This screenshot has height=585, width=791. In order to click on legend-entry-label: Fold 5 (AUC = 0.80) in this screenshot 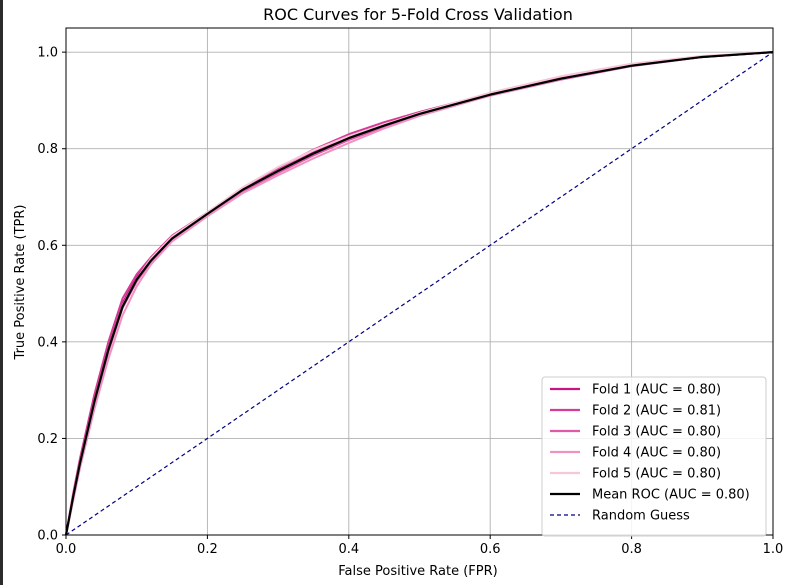, I will do `click(656, 474)`.